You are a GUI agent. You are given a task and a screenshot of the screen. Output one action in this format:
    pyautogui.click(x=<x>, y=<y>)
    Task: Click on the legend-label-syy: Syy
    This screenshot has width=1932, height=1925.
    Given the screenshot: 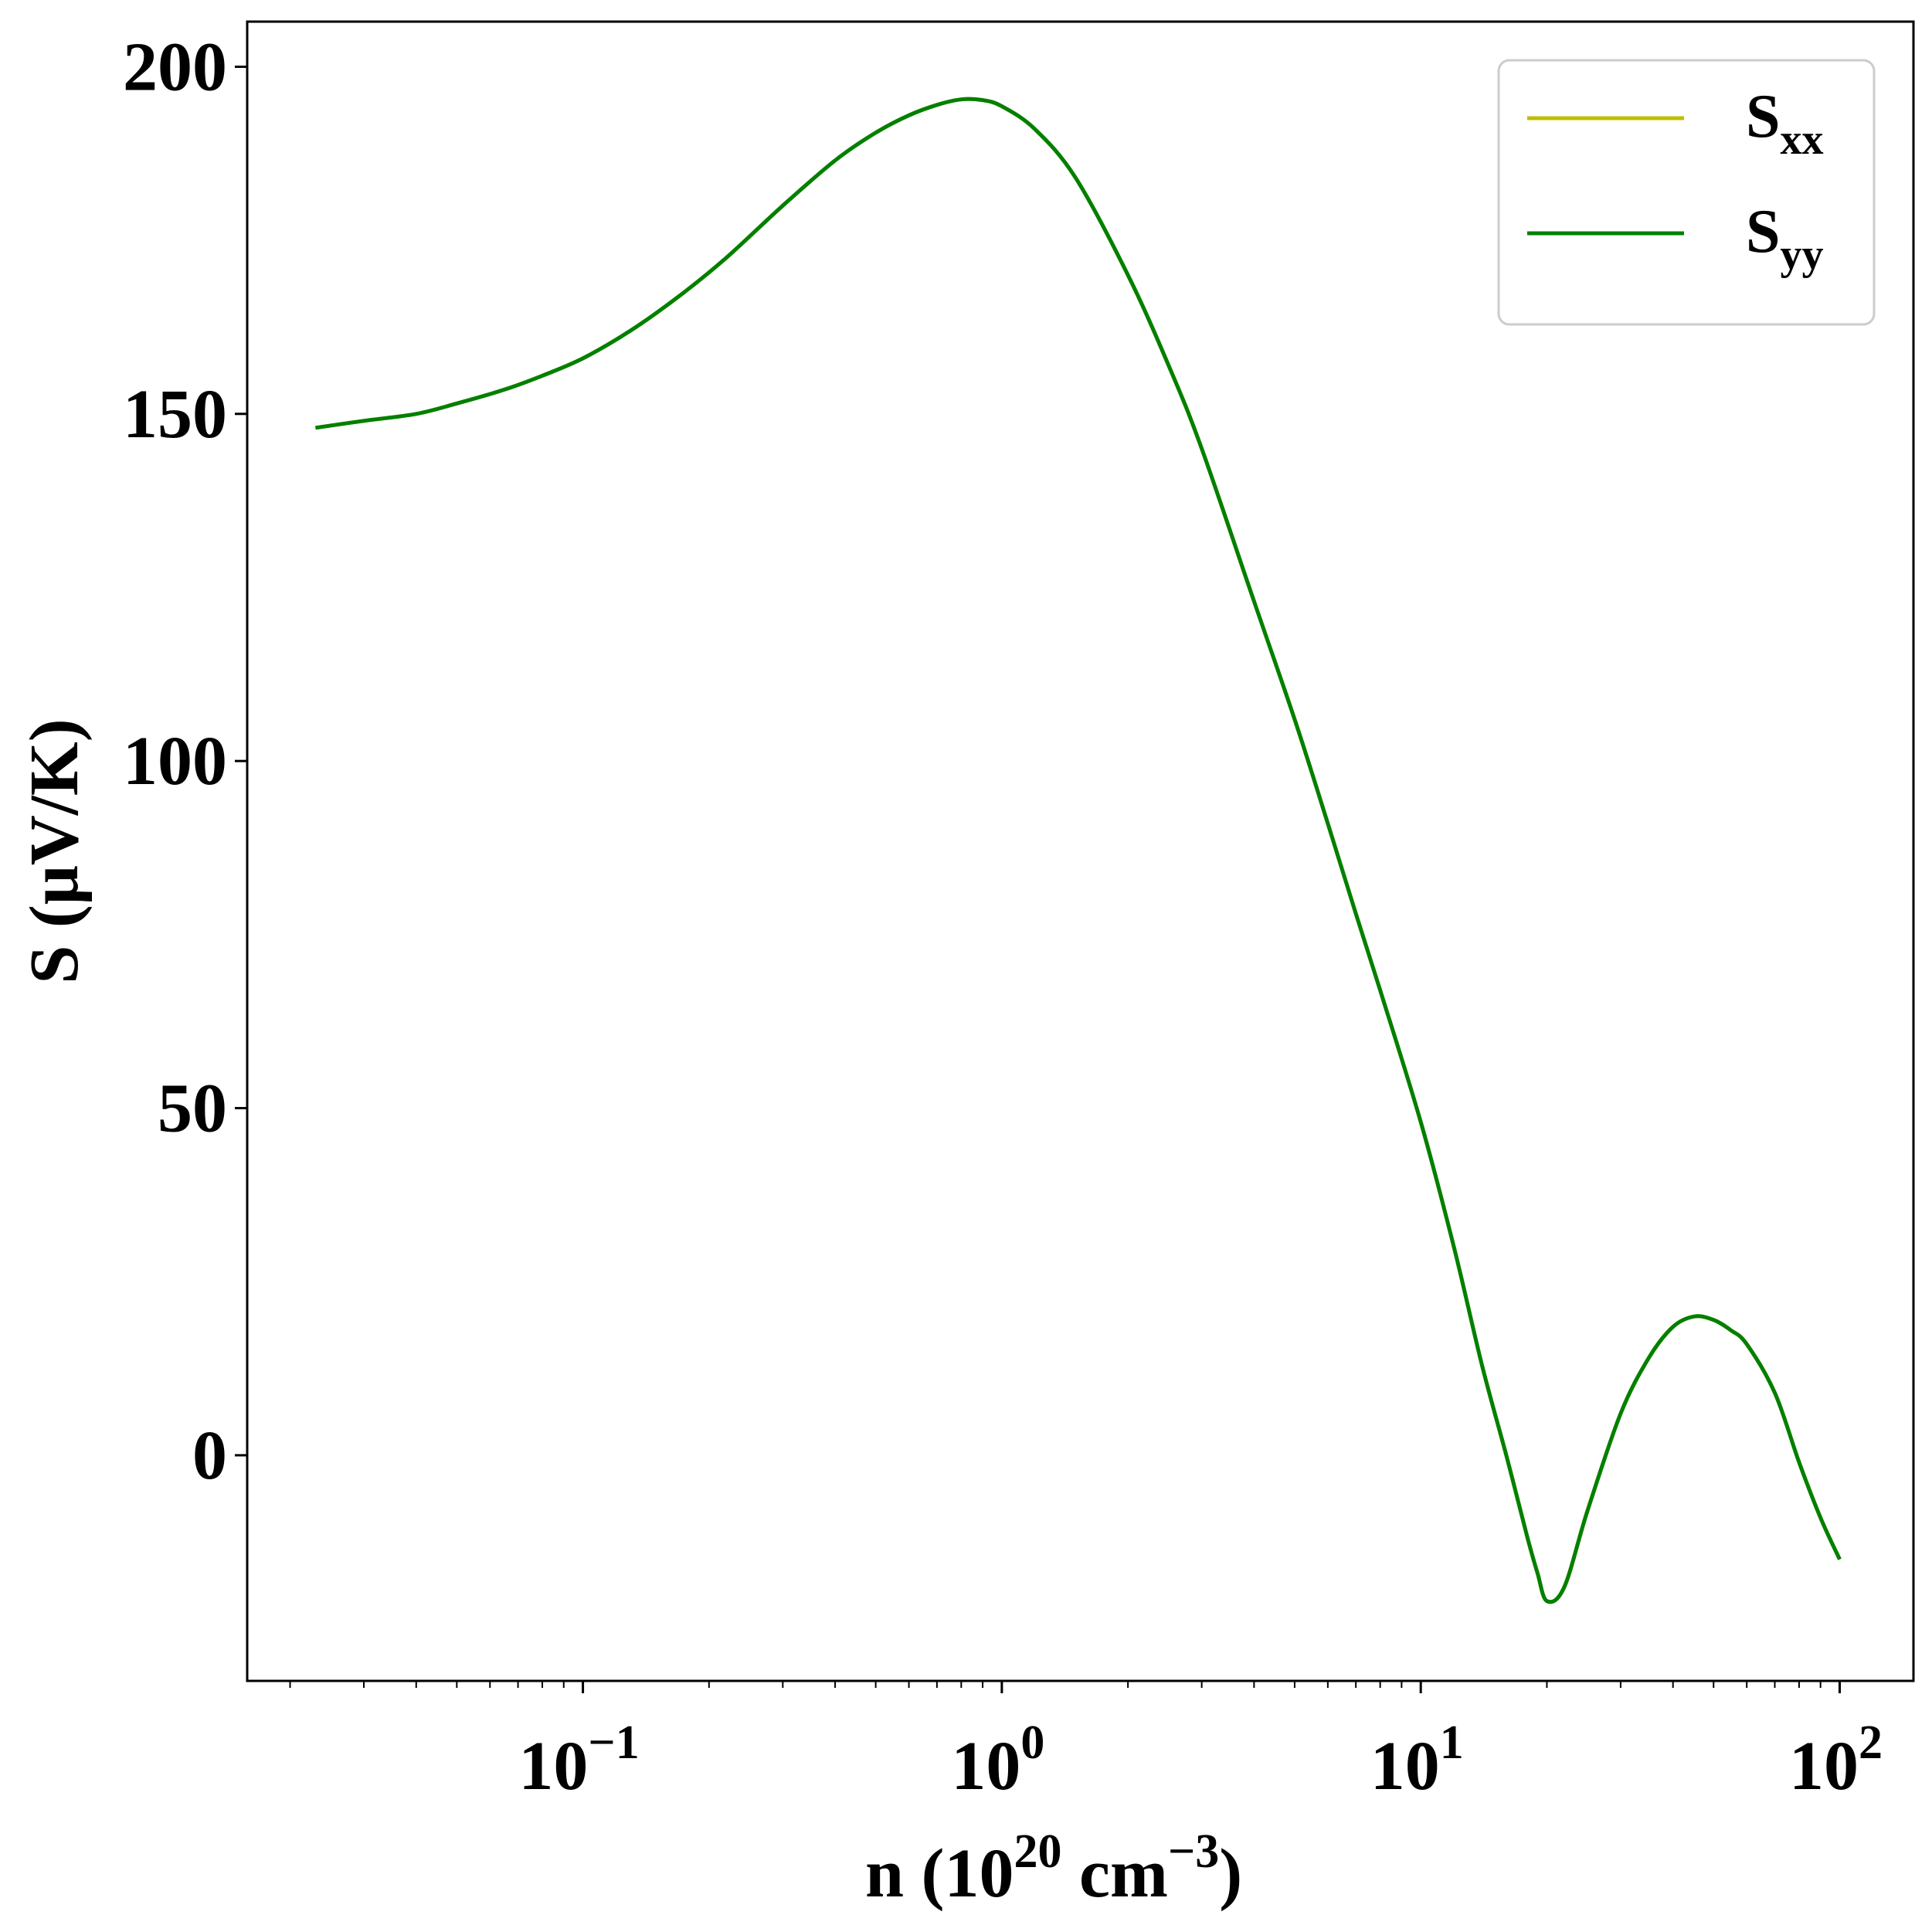 What is the action you would take?
    pyautogui.click(x=1785, y=239)
    